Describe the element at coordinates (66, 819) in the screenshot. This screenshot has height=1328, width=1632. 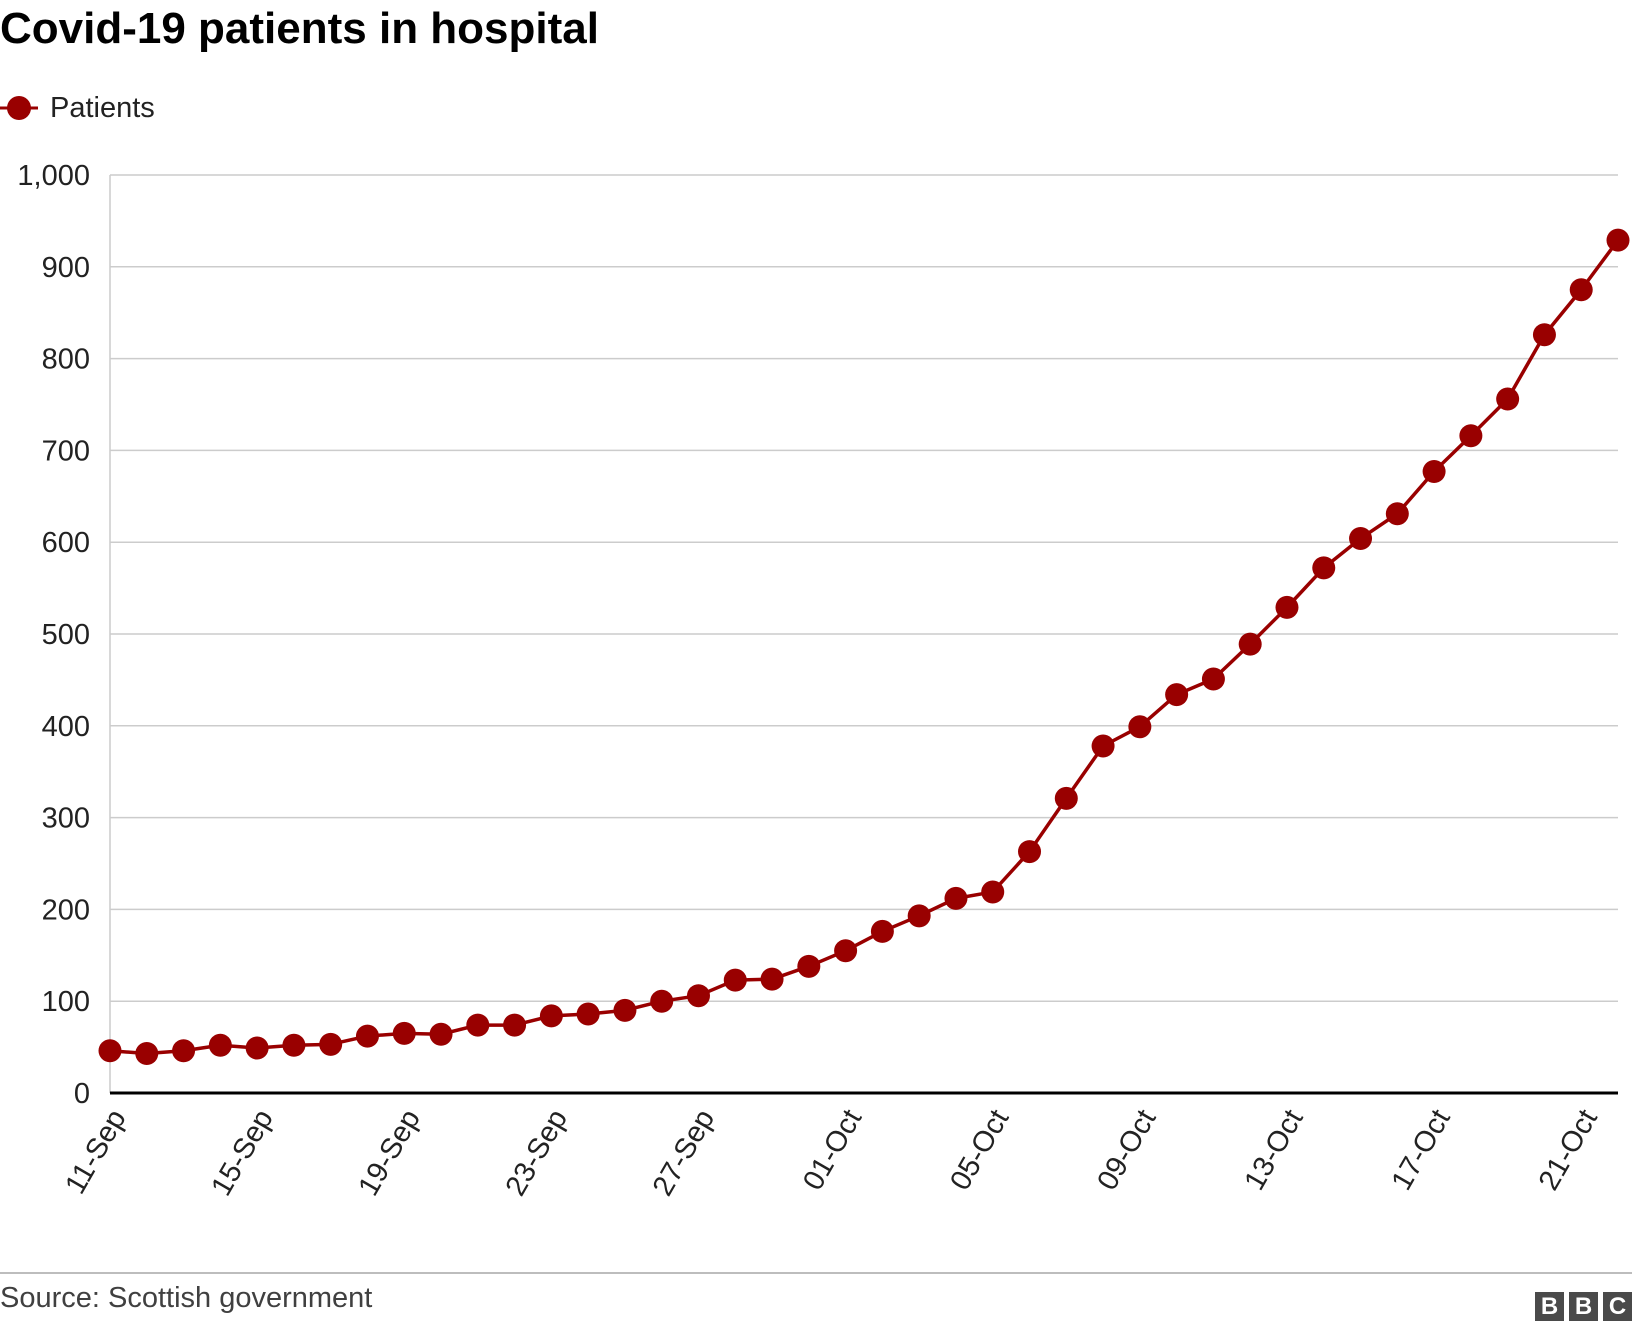
I see `y-tick-label: 300` at that location.